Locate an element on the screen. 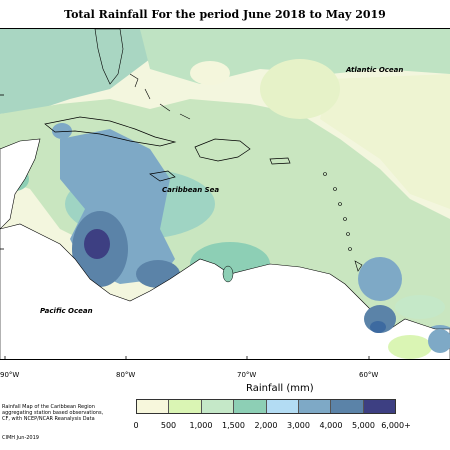  legend-bin-label: 1,500 is located at coordinates (233, 425).